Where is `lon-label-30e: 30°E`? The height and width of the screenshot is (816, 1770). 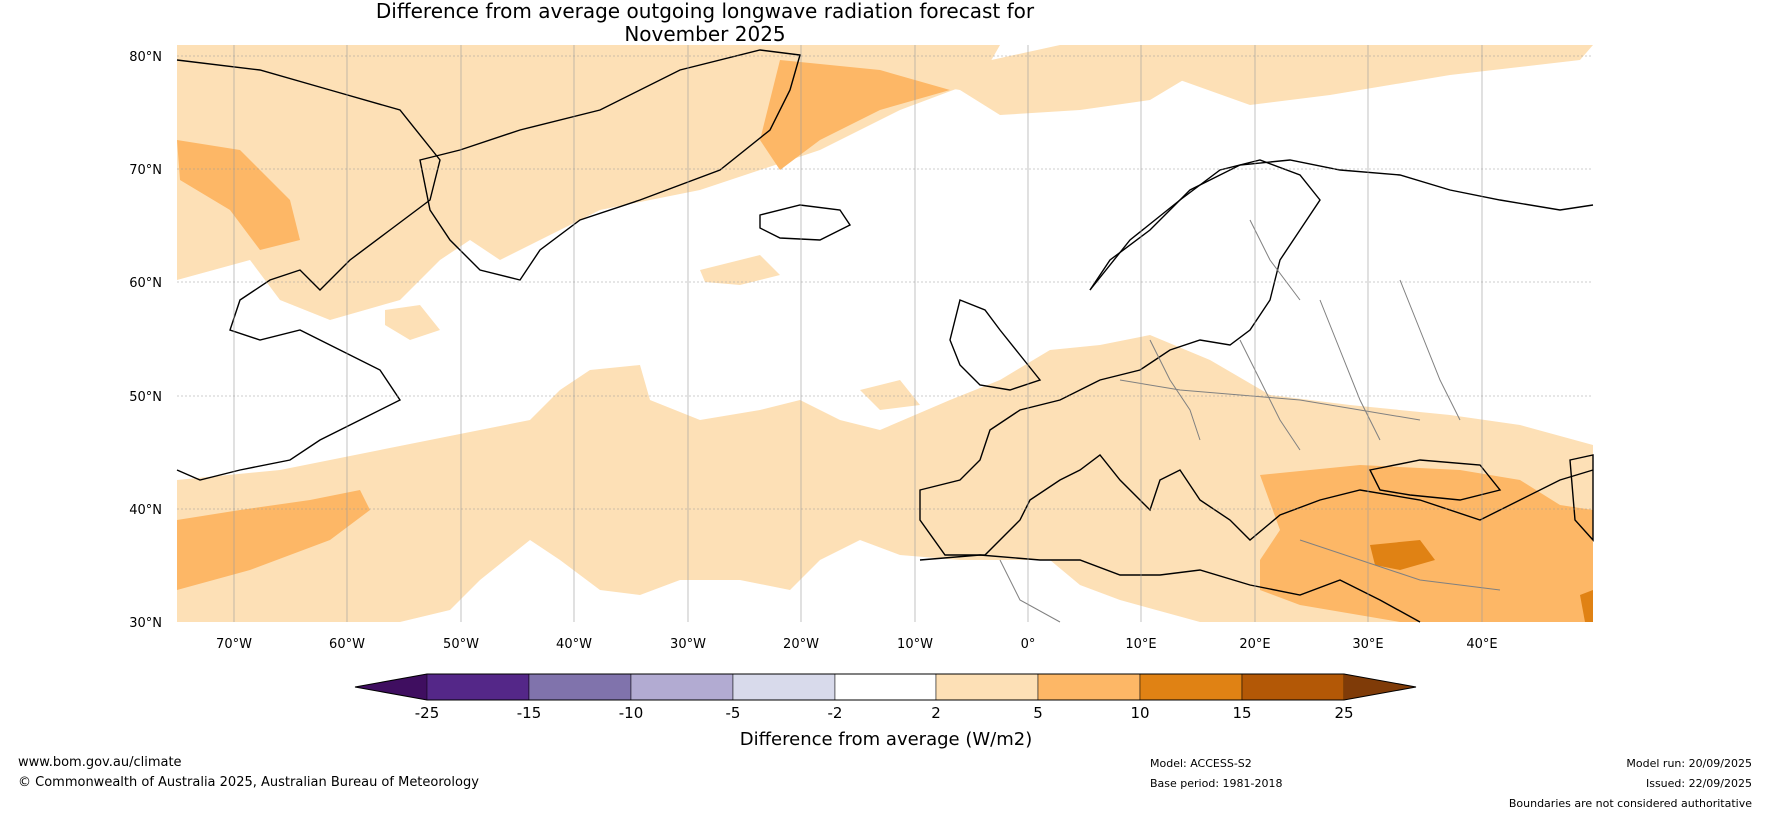
lon-label-30e: 30°E is located at coordinates (1367, 644).